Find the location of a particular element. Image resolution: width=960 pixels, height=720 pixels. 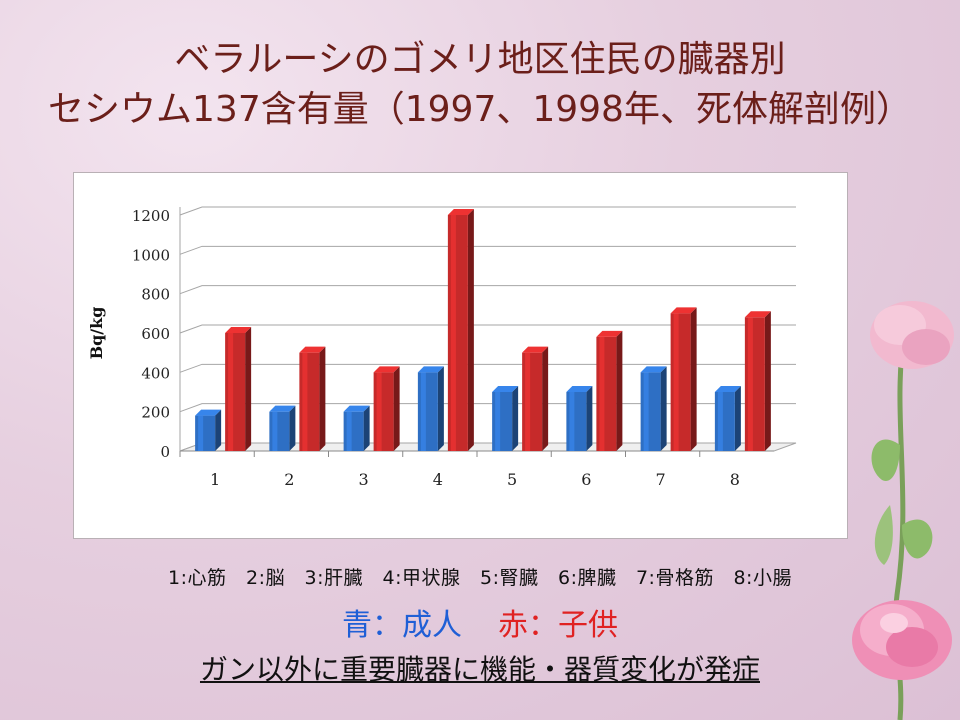

x-tick-label: 8 is located at coordinates (735, 479).